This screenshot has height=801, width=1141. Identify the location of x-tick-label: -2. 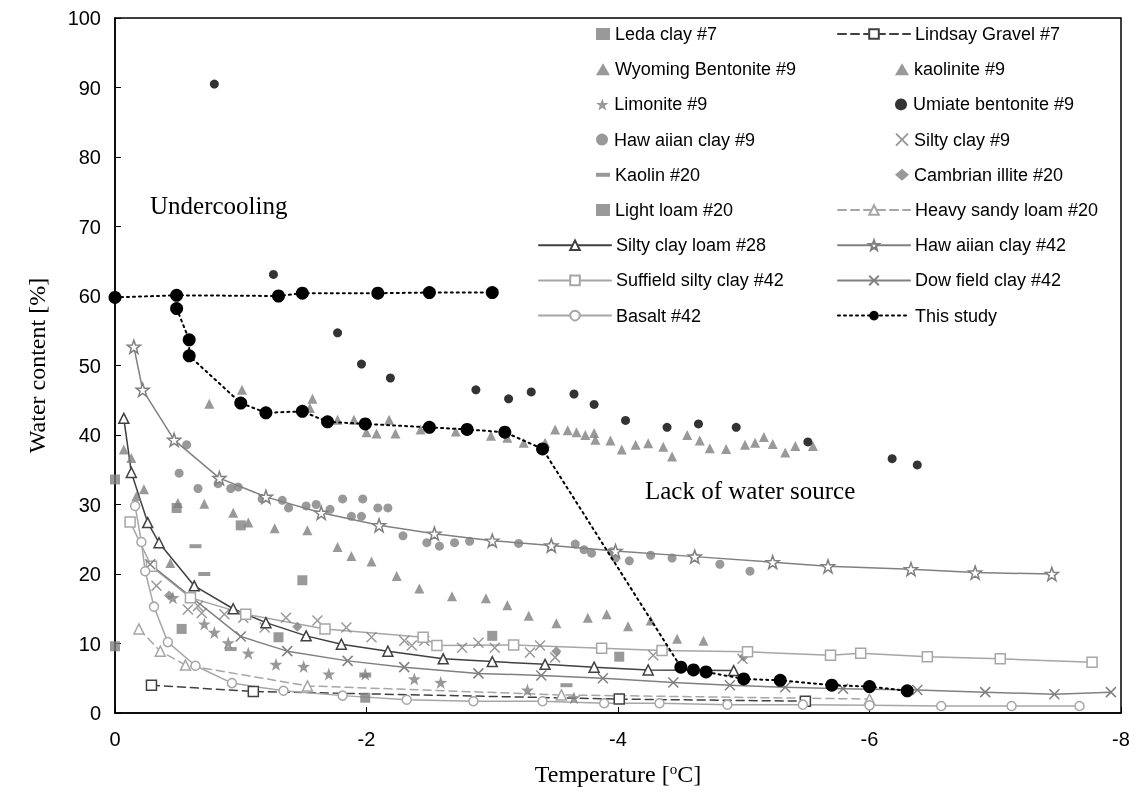
(366, 739).